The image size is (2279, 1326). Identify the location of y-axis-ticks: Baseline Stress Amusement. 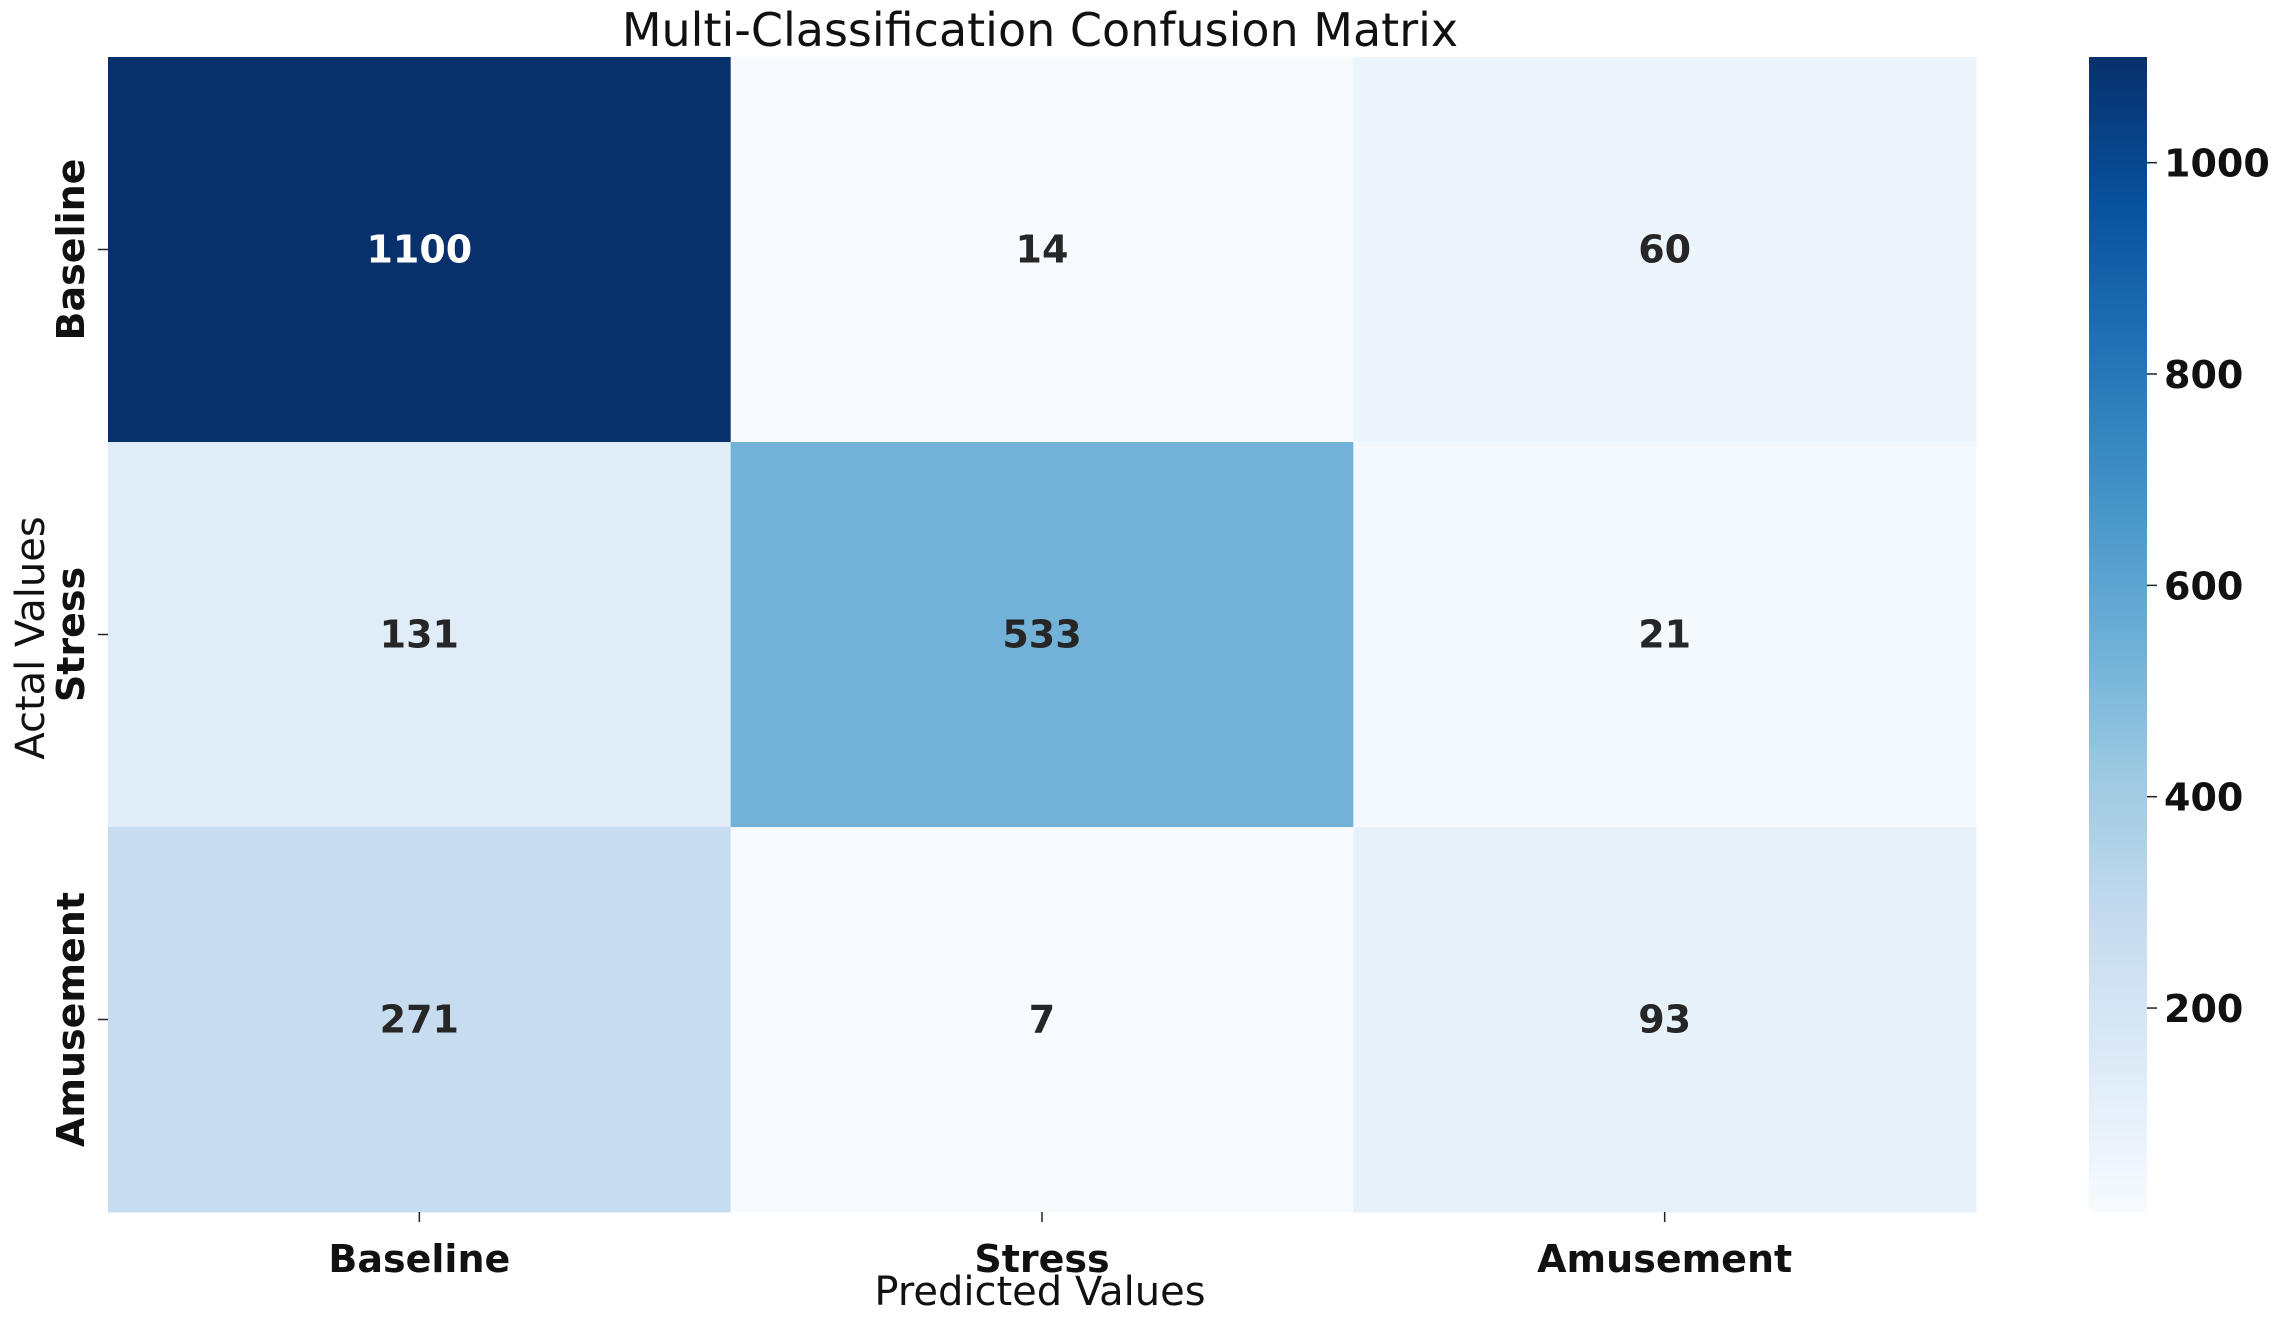
(78, 653).